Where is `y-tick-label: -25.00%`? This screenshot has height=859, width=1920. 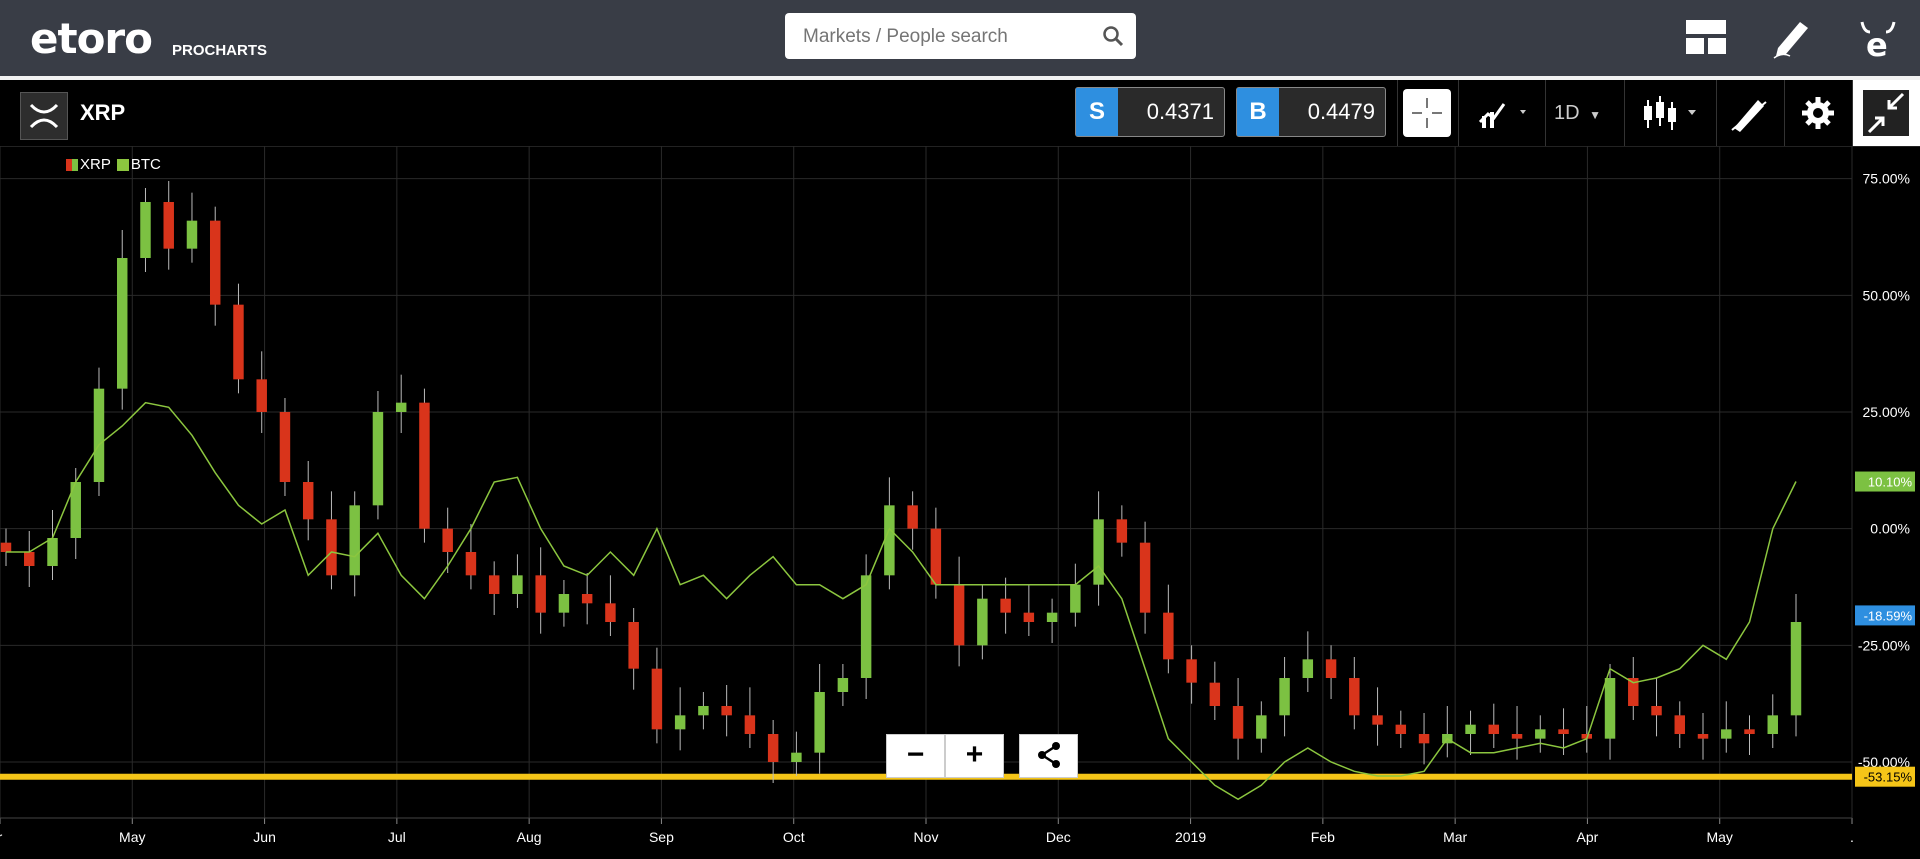
y-tick-label: -25.00% is located at coordinates (1884, 645).